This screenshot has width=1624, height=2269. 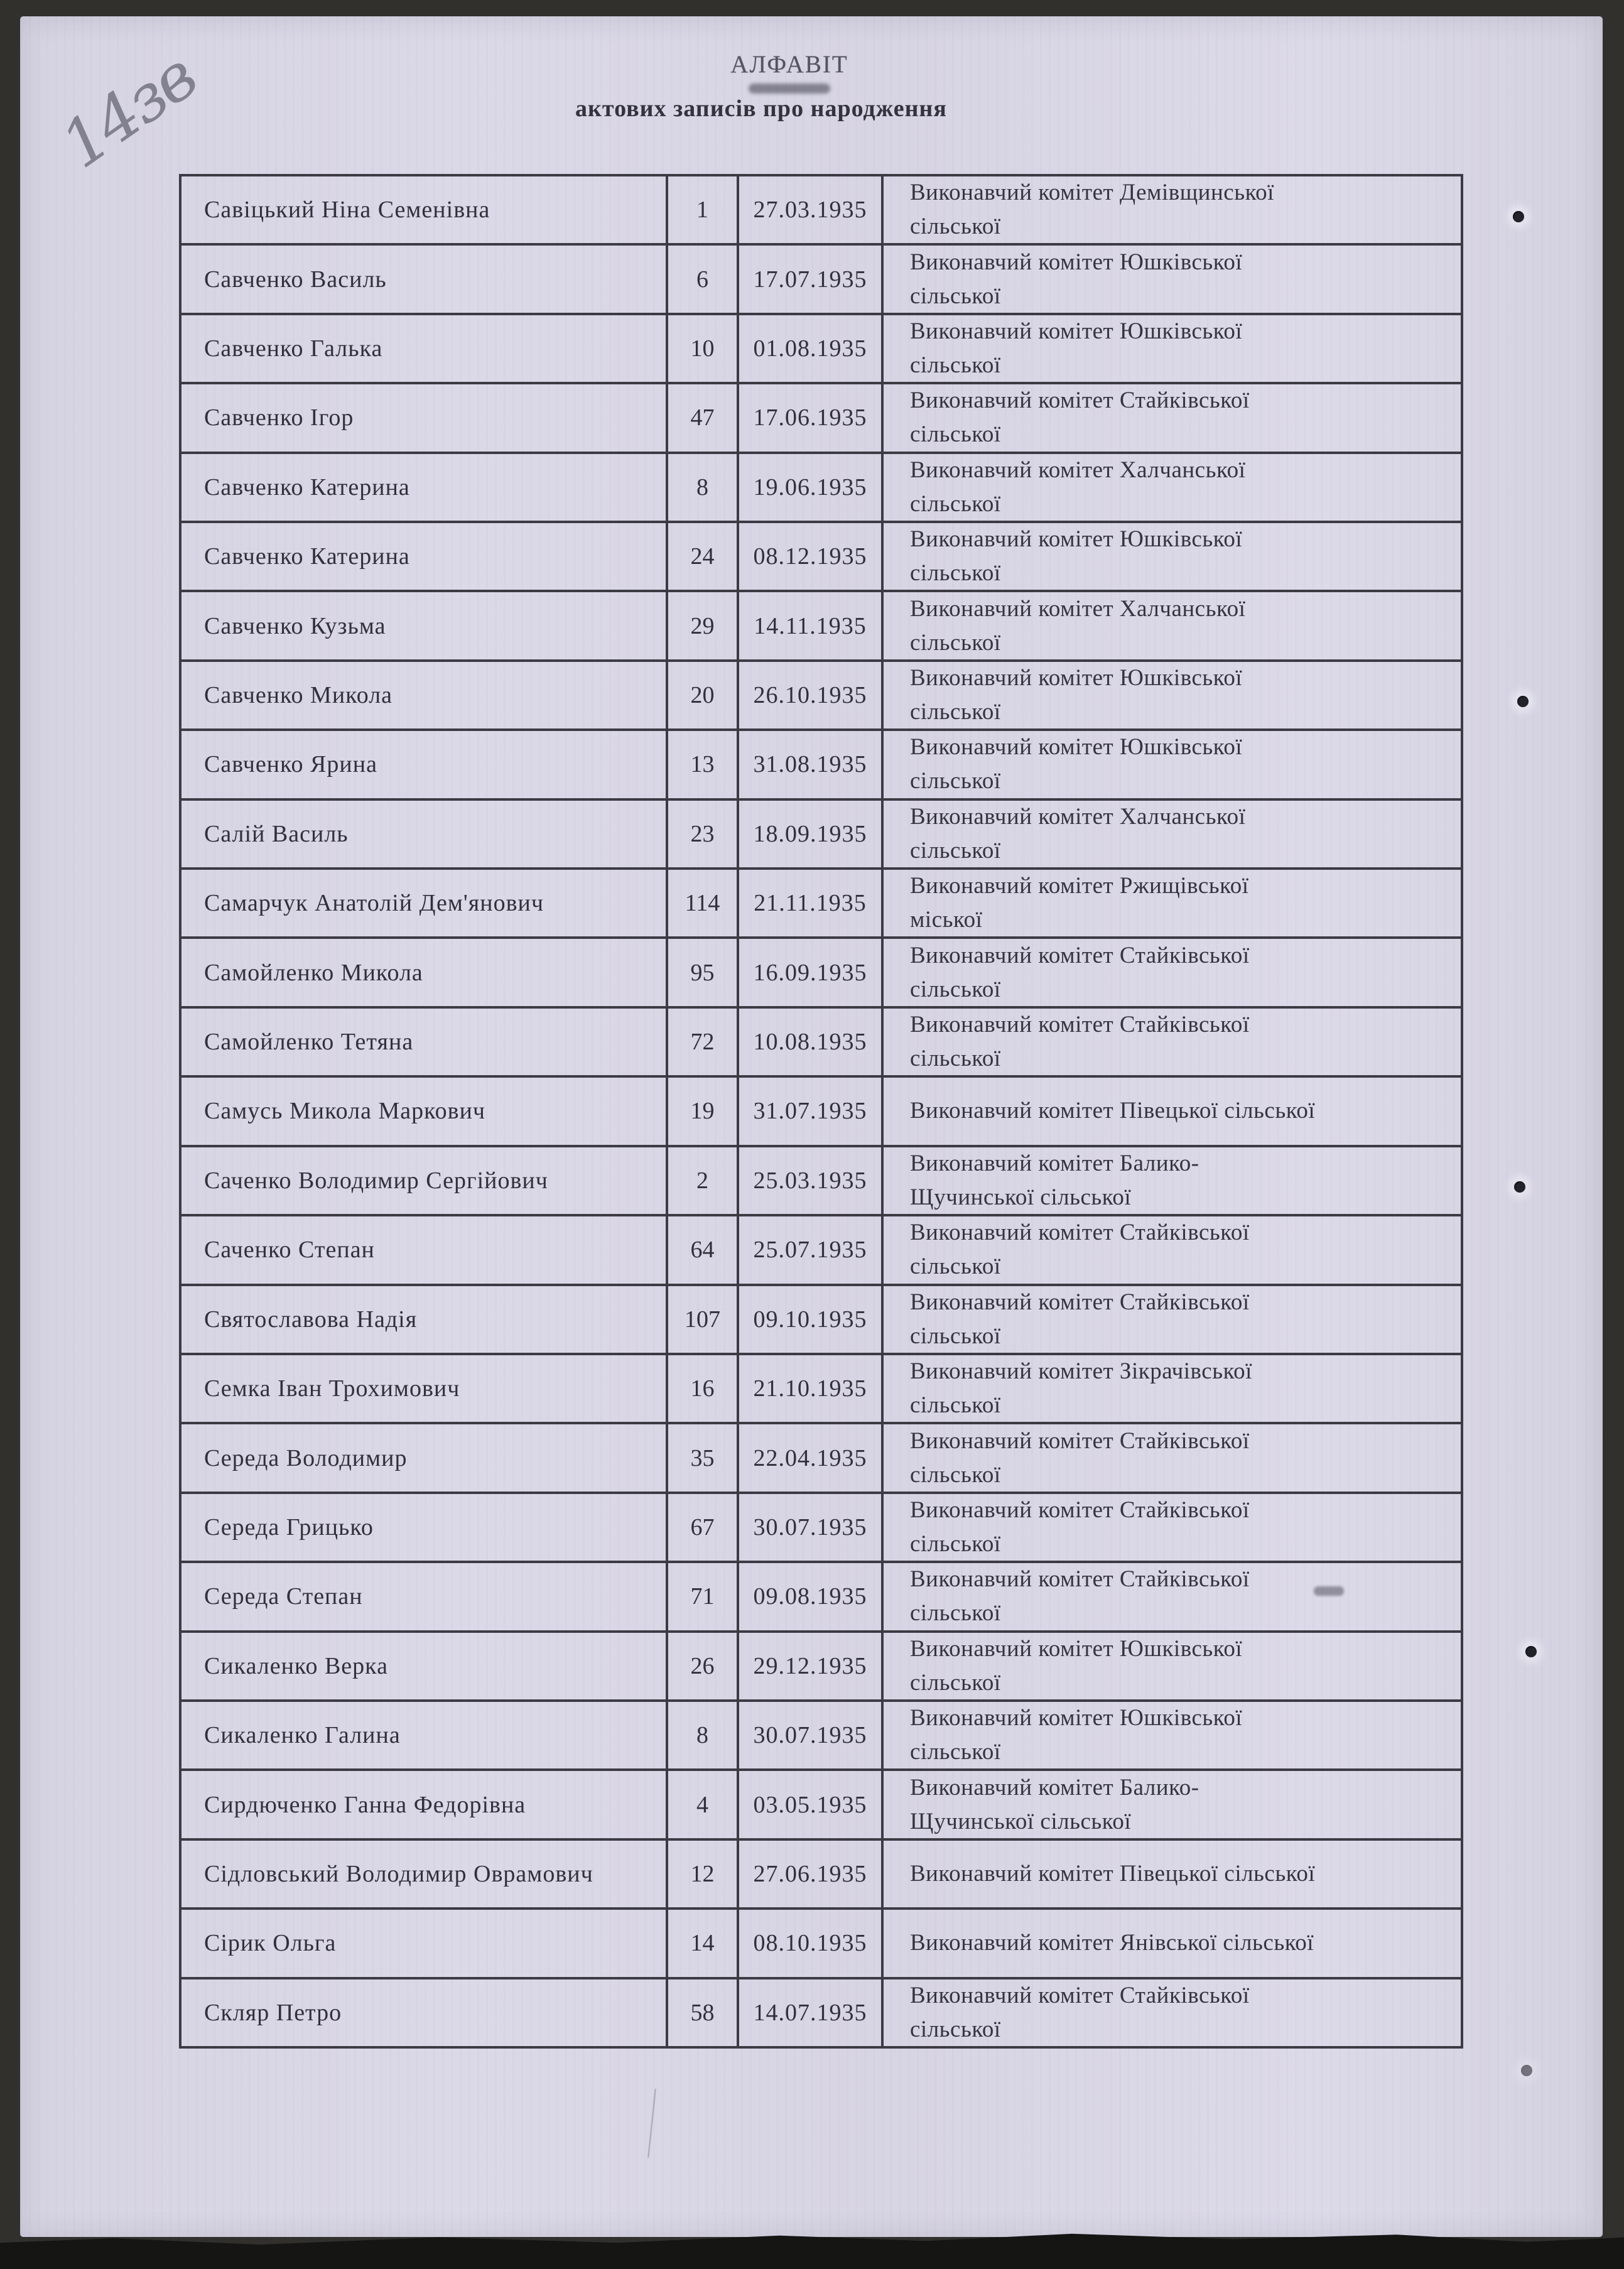 What do you see at coordinates (703, 1596) in the screenshot?
I see `record-number: 71` at bounding box center [703, 1596].